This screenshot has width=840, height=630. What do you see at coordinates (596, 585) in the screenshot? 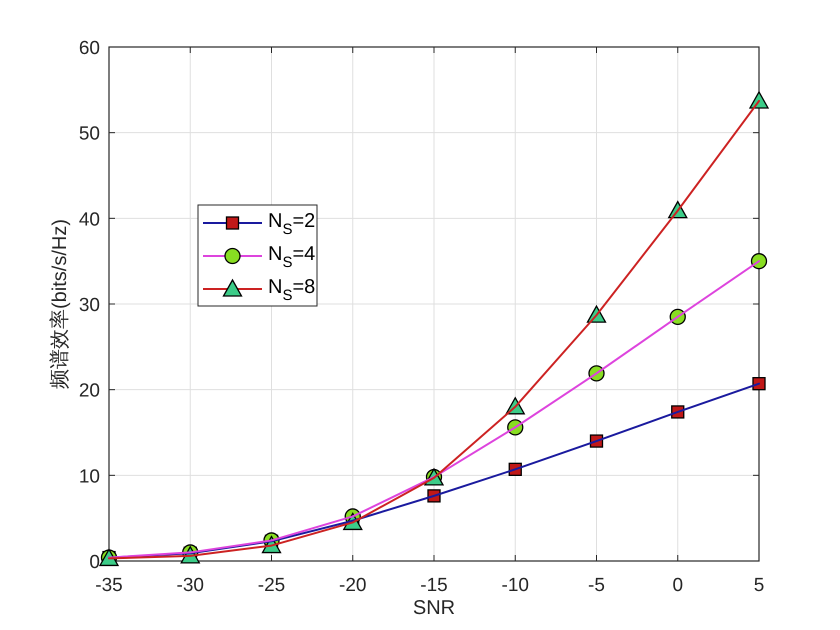
I see `x-tick-label: -5` at bounding box center [596, 585].